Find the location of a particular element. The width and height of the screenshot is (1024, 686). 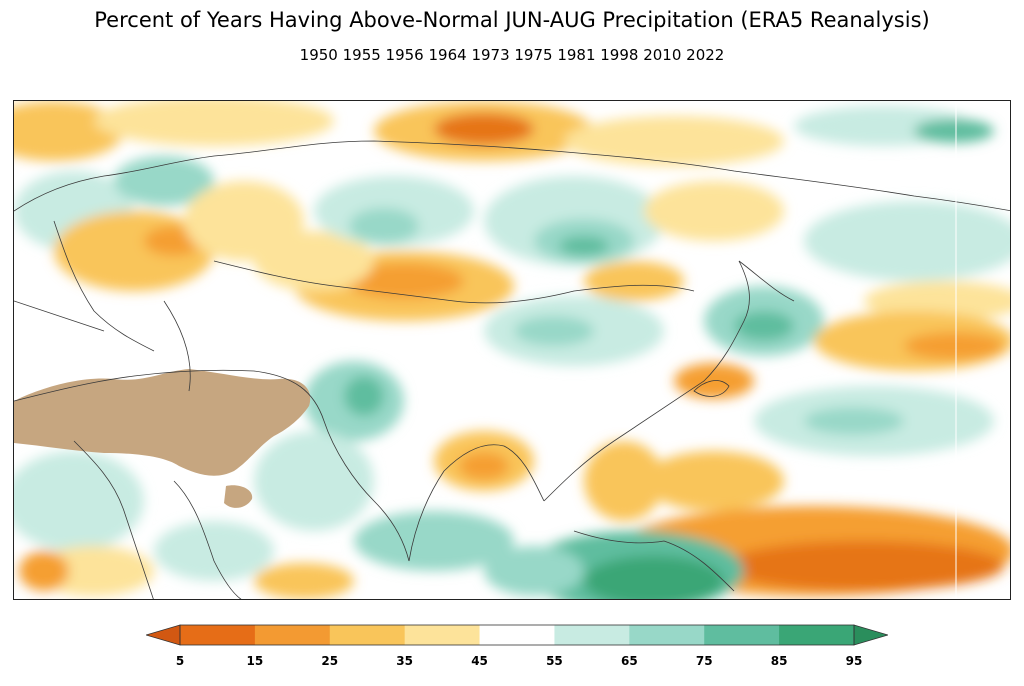

colorbar is located at coordinates (517, 635).